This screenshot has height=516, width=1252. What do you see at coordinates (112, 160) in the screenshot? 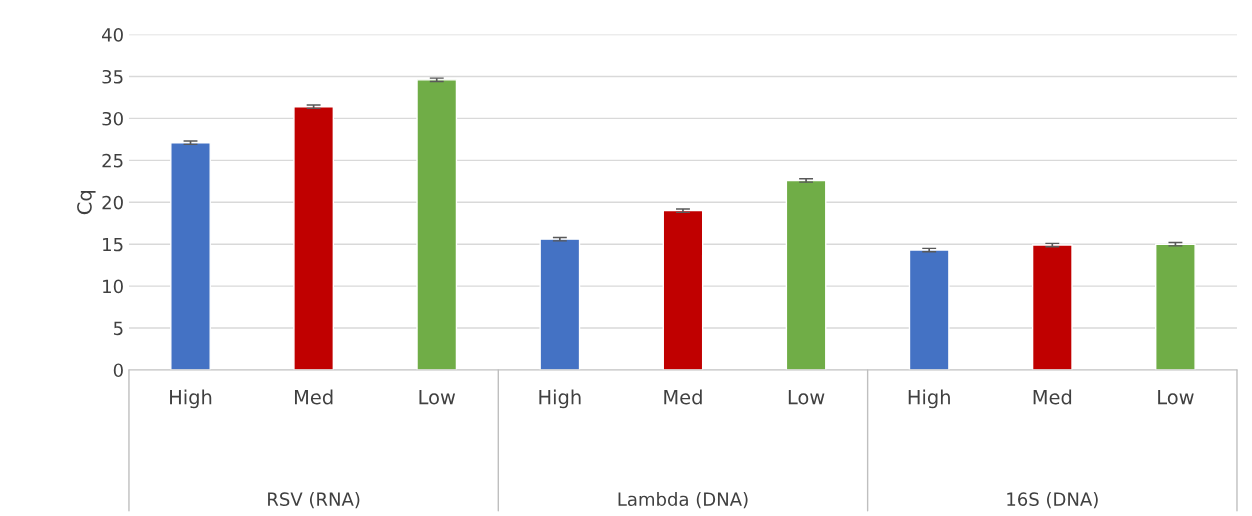
I see `y-tick-label: 25` at bounding box center [112, 160].